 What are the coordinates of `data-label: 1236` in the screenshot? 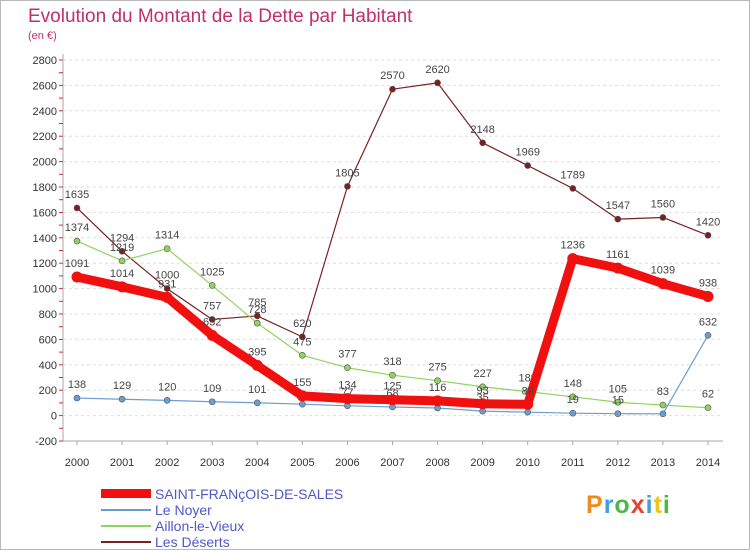 It's located at (573, 246).